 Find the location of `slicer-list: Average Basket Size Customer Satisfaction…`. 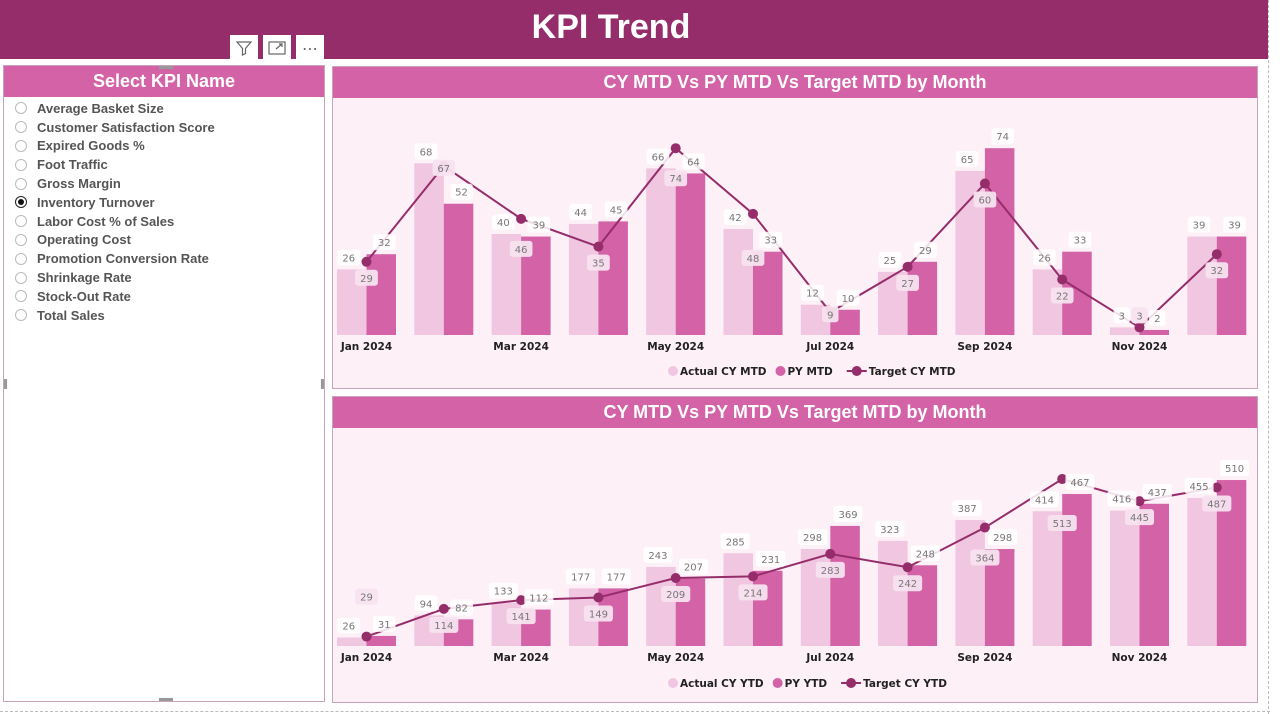

slicer-list: Average Basket Size Customer Satisfaction… is located at coordinates (164, 212).